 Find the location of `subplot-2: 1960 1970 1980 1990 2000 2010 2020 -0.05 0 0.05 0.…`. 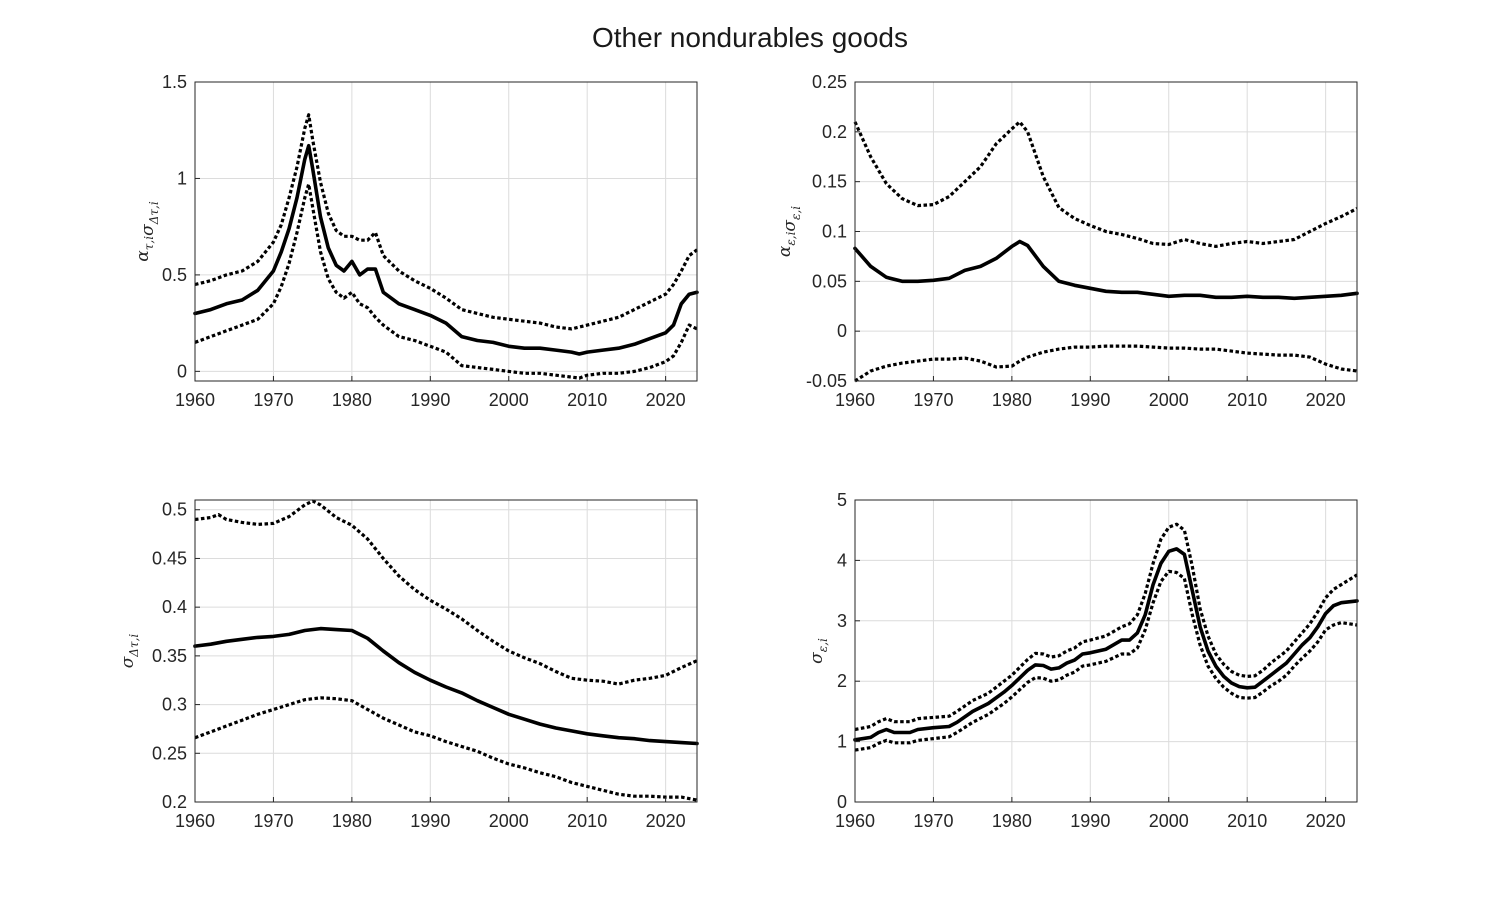

subplot-2: 1960 1970 1980 1990 2000 2010 2020 -0.05 0 0.05 0.… is located at coordinates (1067, 241).